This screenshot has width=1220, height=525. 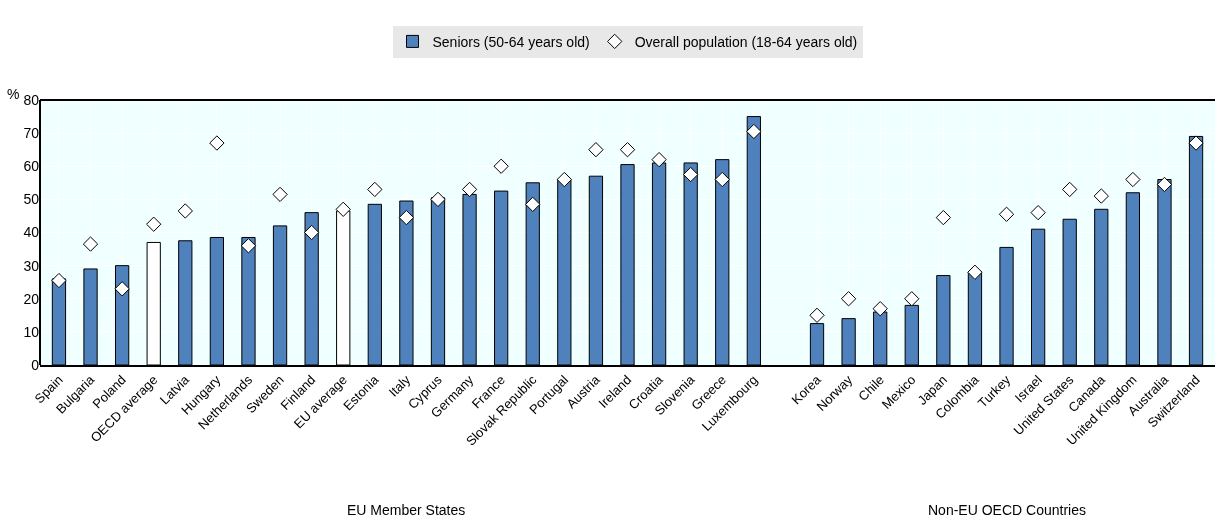 What do you see at coordinates (511, 41) in the screenshot?
I see `legend-label: Seniors (50-64 years old)` at bounding box center [511, 41].